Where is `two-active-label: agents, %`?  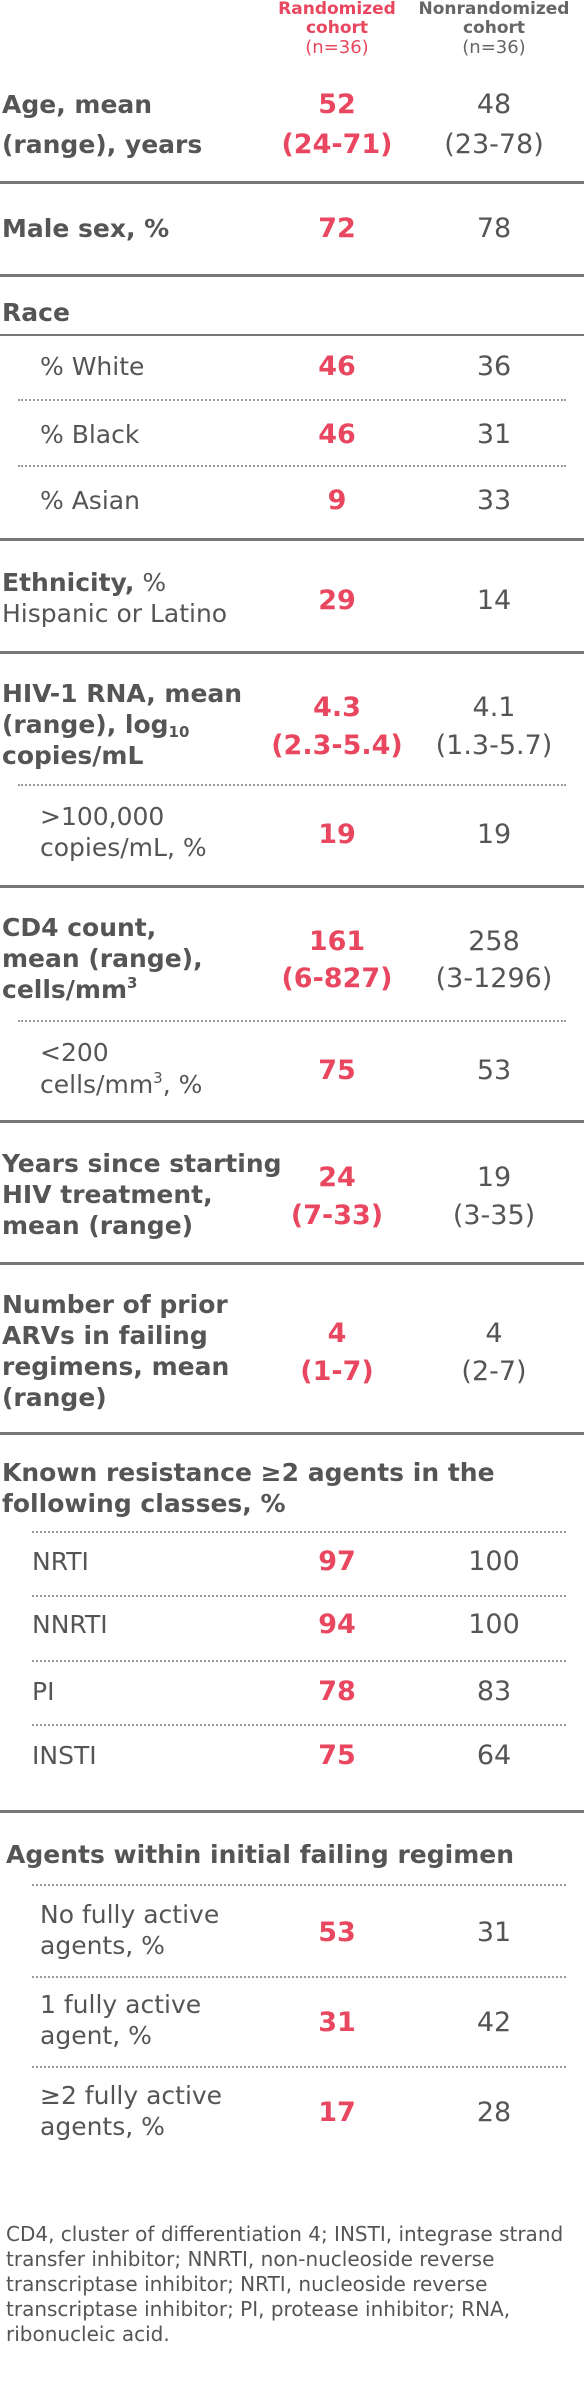
two-active-label: agents, % is located at coordinates (102, 2126).